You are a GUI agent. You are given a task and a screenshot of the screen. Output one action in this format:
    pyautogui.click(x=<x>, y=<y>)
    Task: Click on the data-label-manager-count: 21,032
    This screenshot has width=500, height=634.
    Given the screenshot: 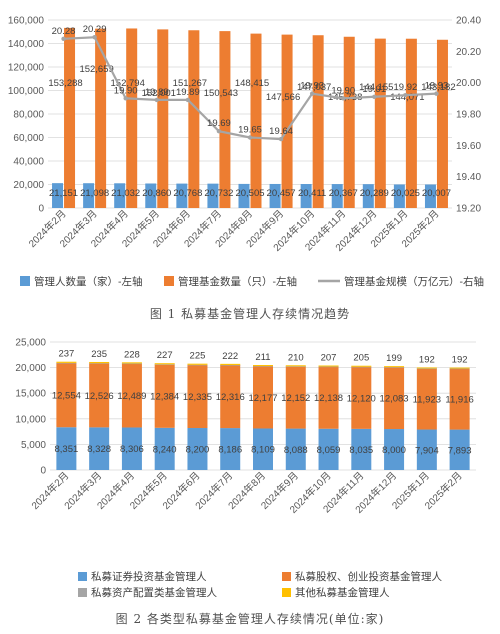 What is the action you would take?
    pyautogui.click(x=125, y=193)
    